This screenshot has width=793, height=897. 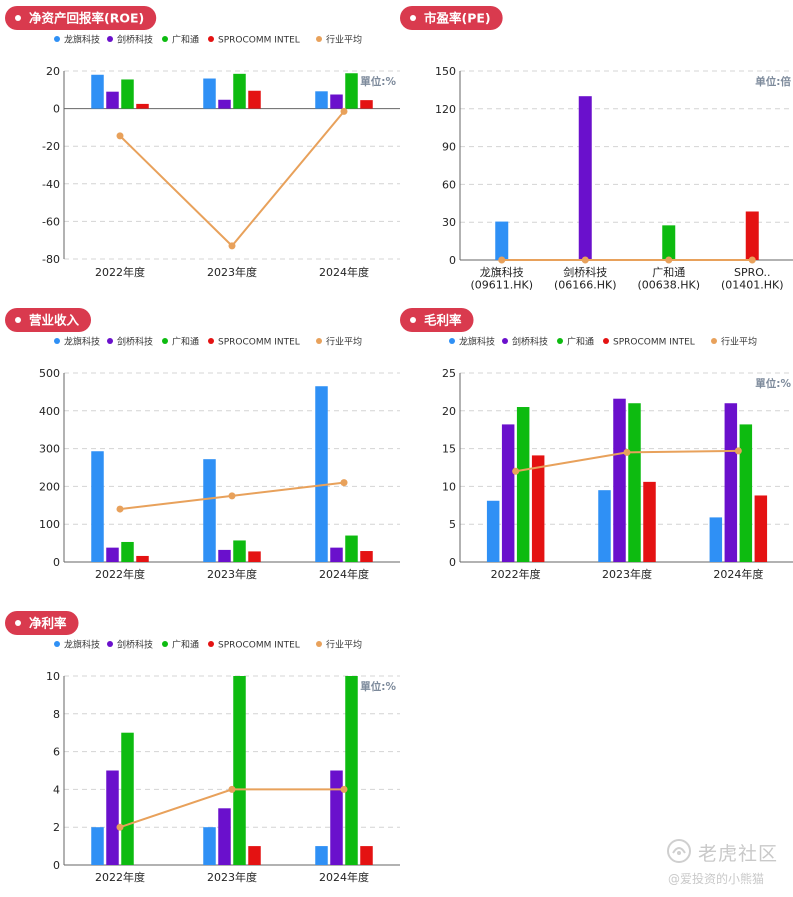 What do you see at coordinates (585, 285) in the screenshot?
I see `x-tick-label: (06166.HK)` at bounding box center [585, 285].